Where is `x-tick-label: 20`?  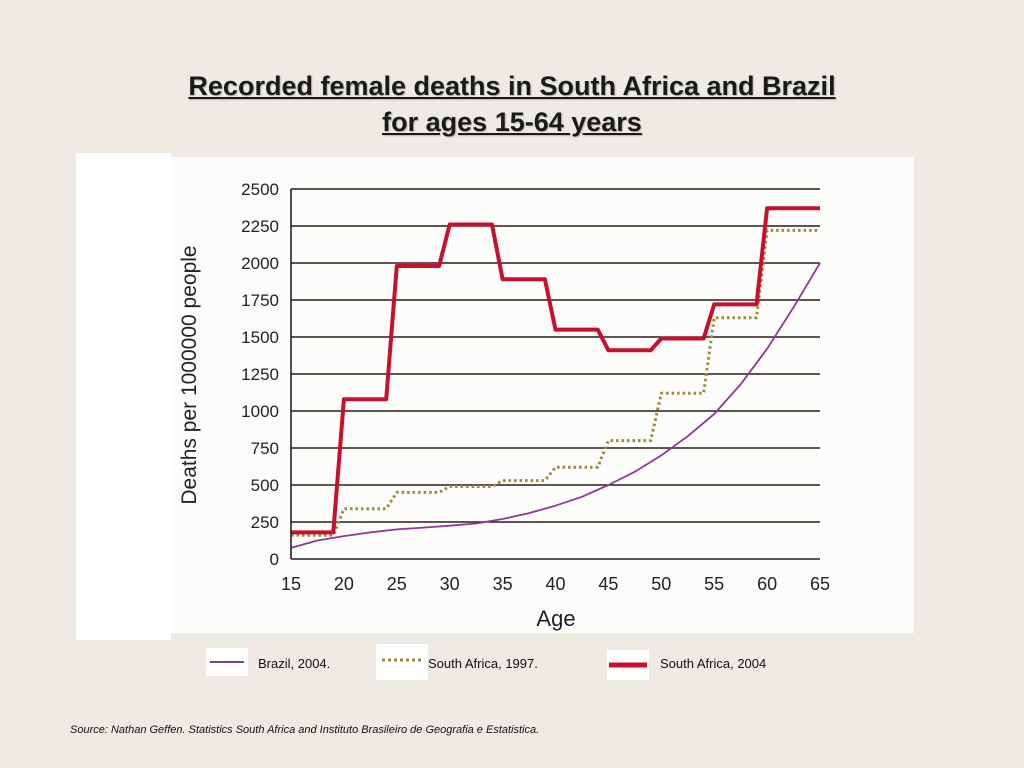 x-tick-label: 20 is located at coordinates (344, 584).